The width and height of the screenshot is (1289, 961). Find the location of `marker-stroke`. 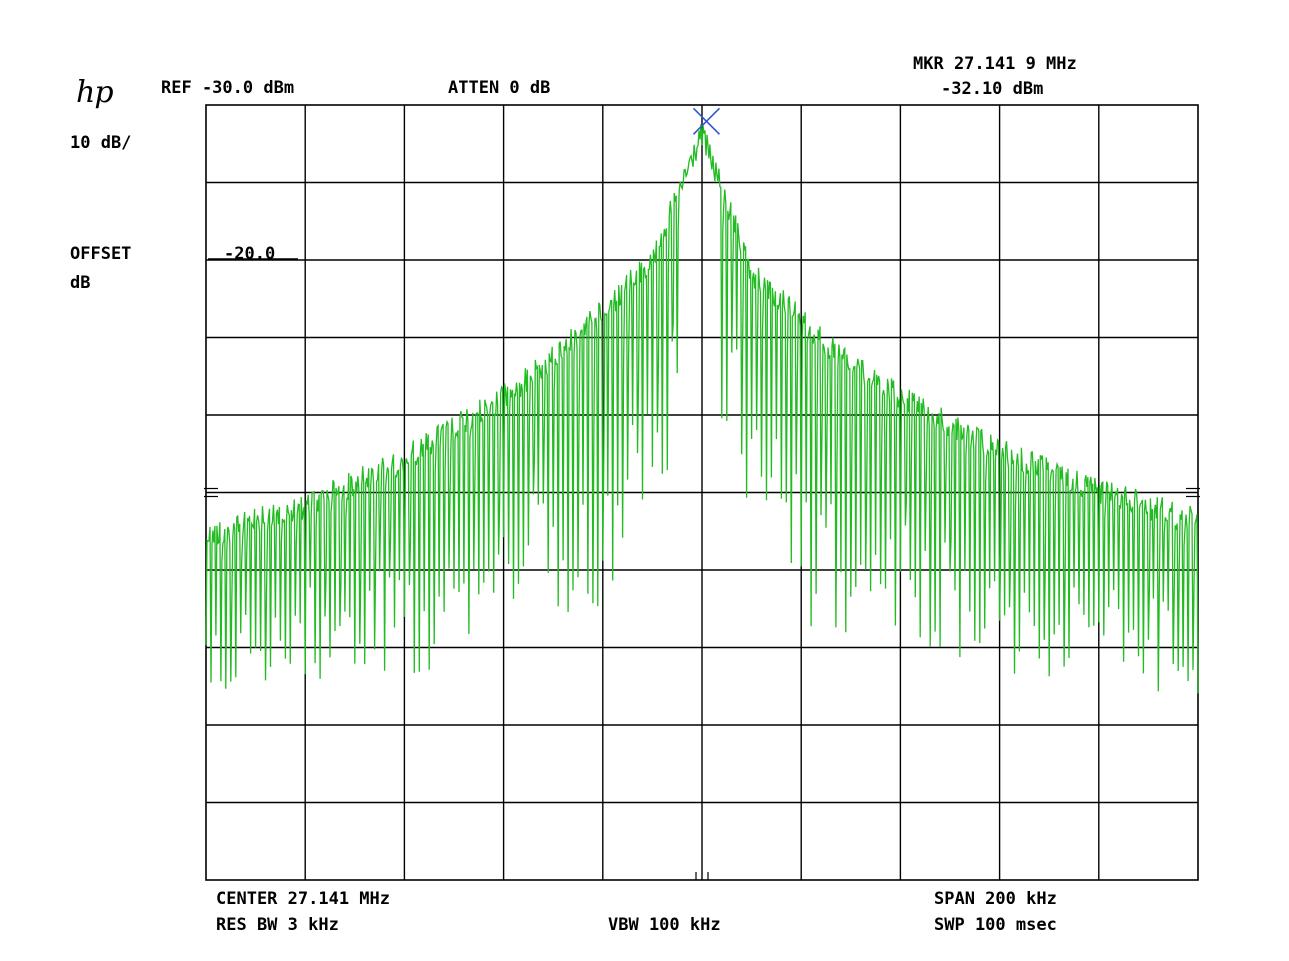

marker-stroke is located at coordinates (706, 121).